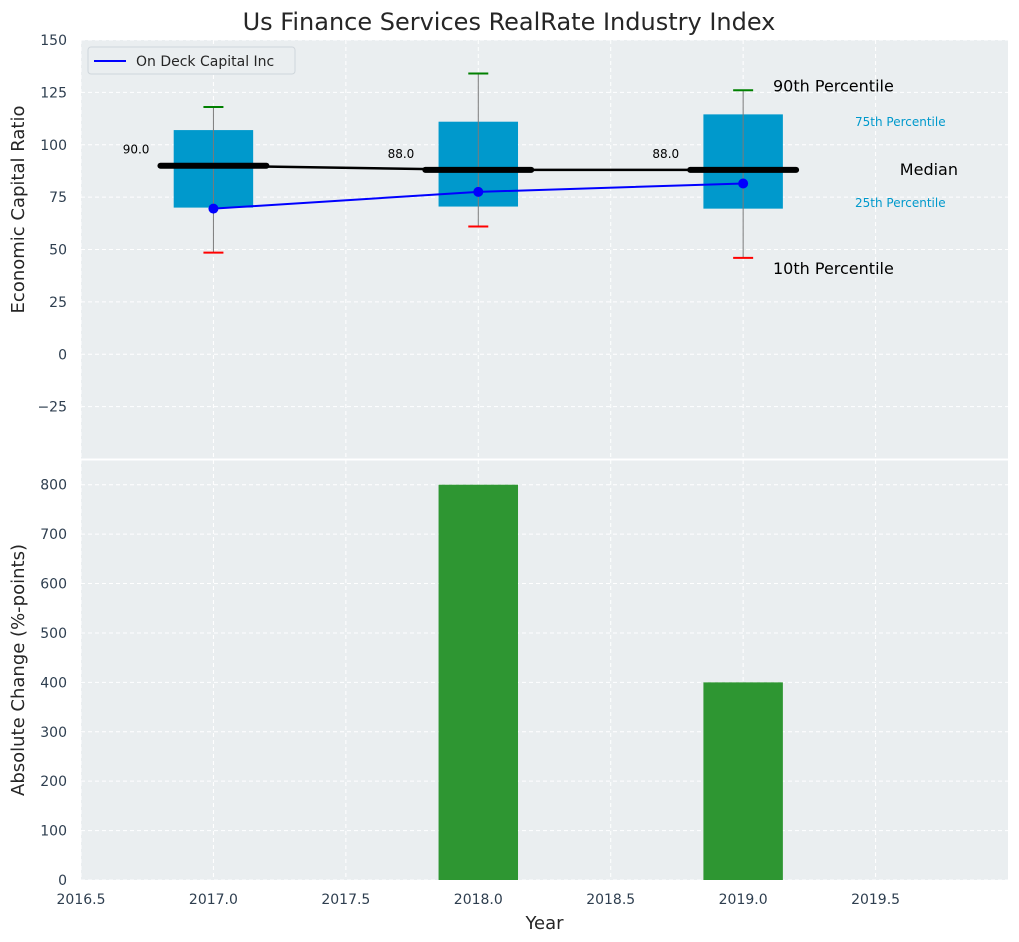 The height and width of the screenshot is (942, 1019). What do you see at coordinates (53, 782) in the screenshot?
I see `y-tick-label: 200` at bounding box center [53, 782].